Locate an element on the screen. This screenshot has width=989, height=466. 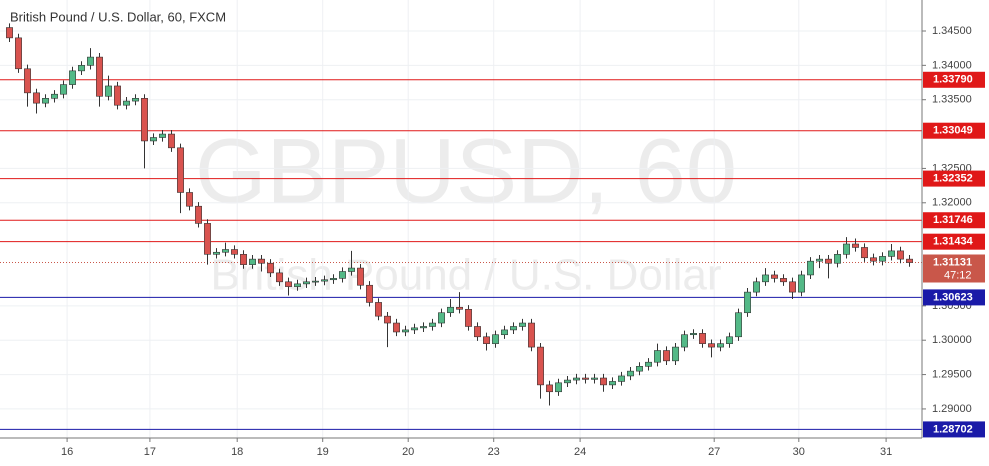
level-label: 1.28702 is located at coordinates (953, 429).